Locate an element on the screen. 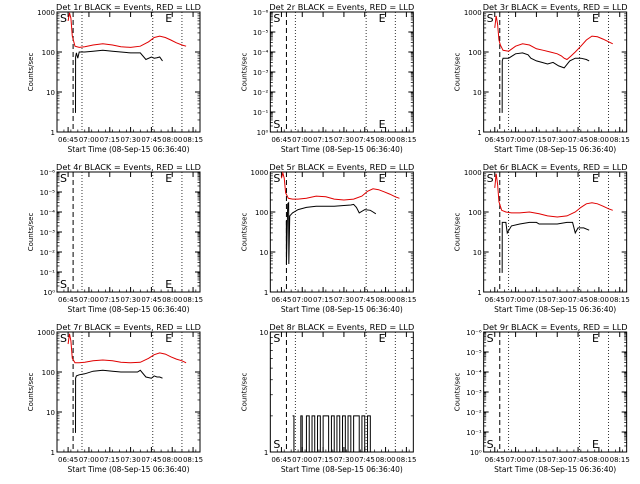  y-tick-label: 10⁻¹ is located at coordinates (261, 113).